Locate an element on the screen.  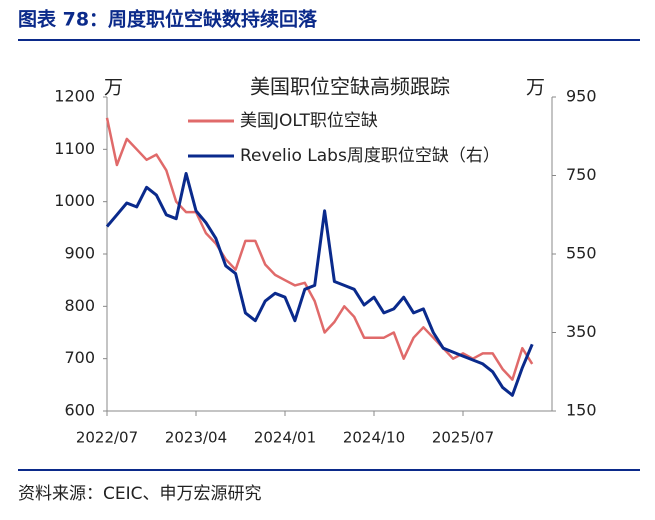
y-tick-label: 900 is located at coordinates (79, 253).